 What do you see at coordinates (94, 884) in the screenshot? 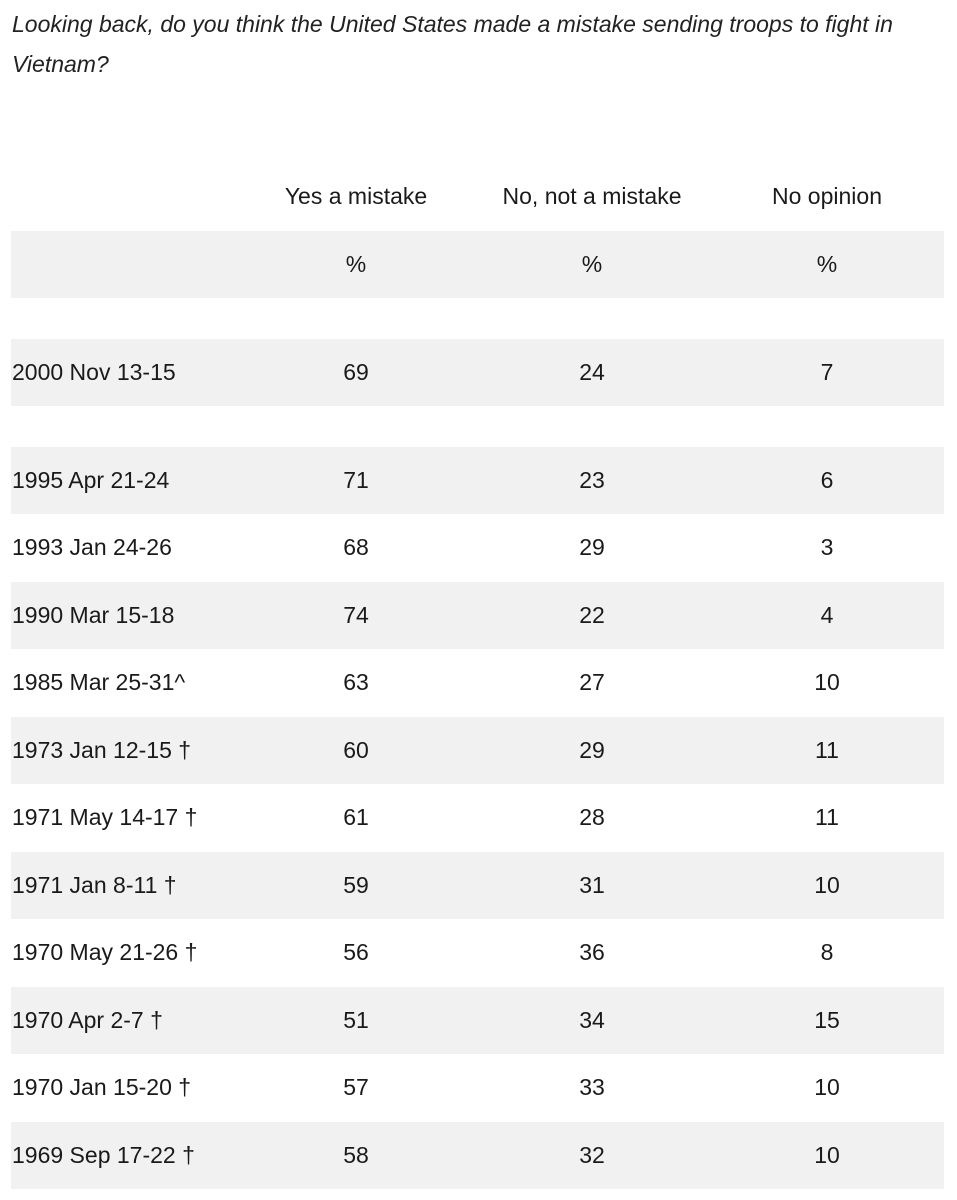
I see `row-date: 1971 Jan 8-11 †` at bounding box center [94, 884].